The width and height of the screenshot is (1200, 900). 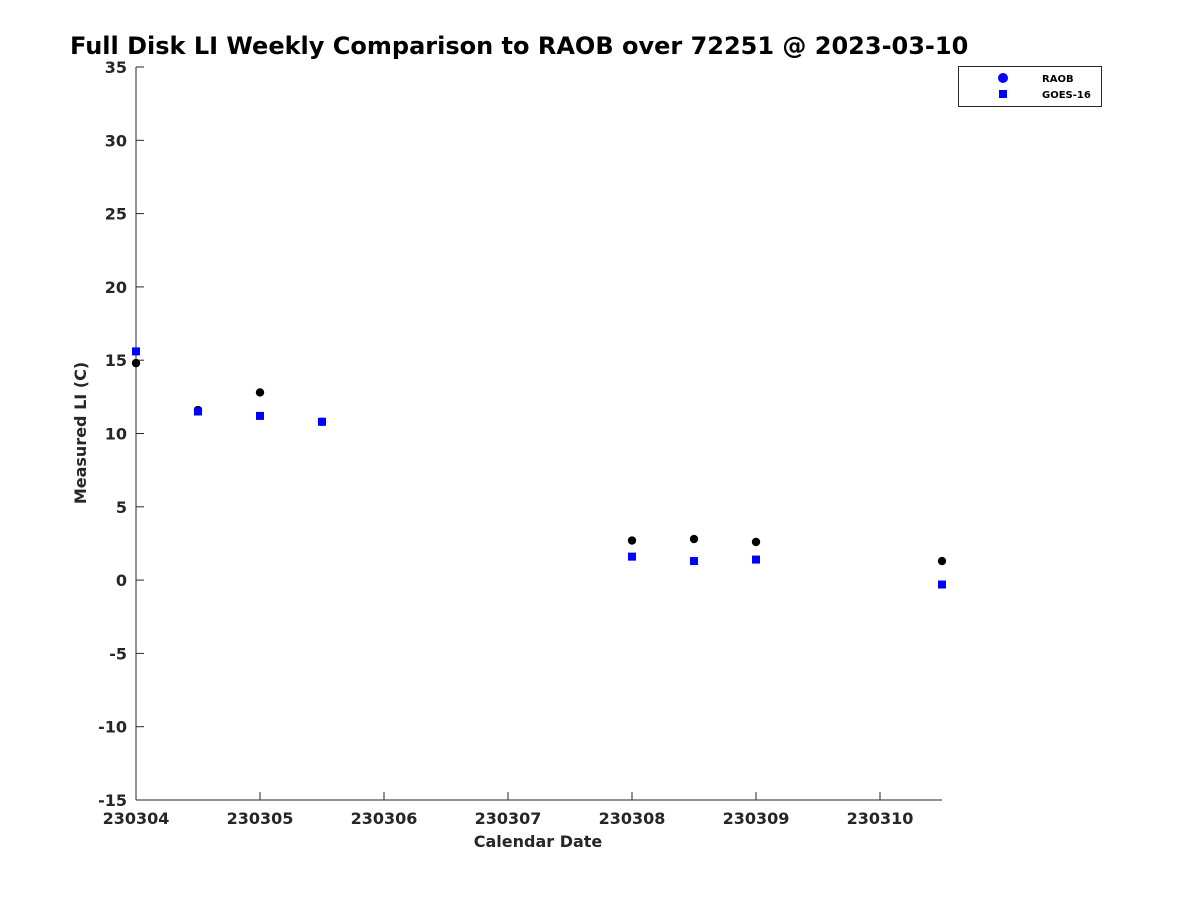 What do you see at coordinates (112, 727) in the screenshot?
I see `y-tick-label: -10` at bounding box center [112, 727].